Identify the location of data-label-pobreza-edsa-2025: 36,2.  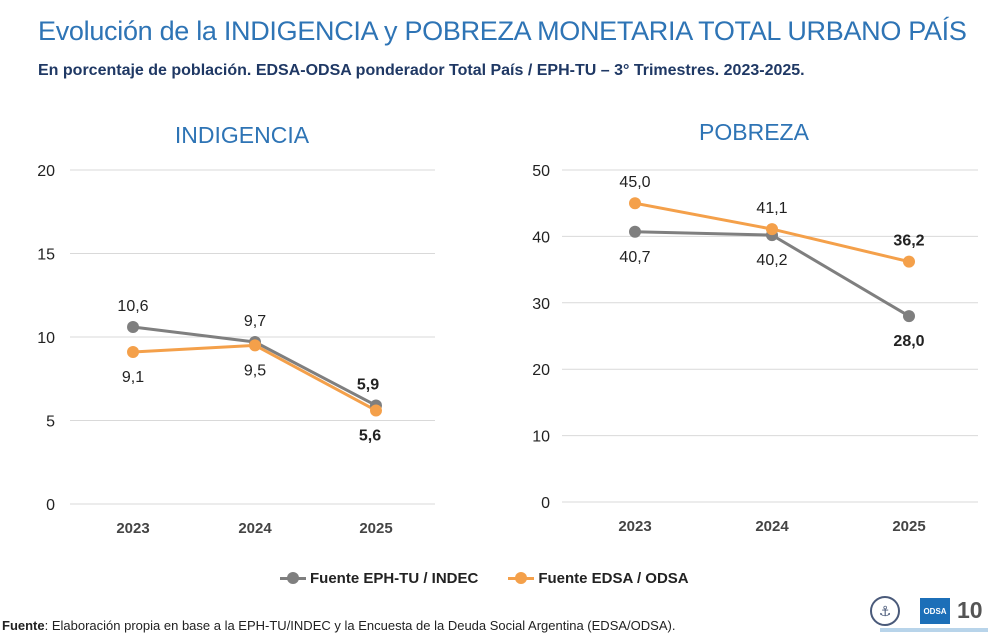
(908, 241).